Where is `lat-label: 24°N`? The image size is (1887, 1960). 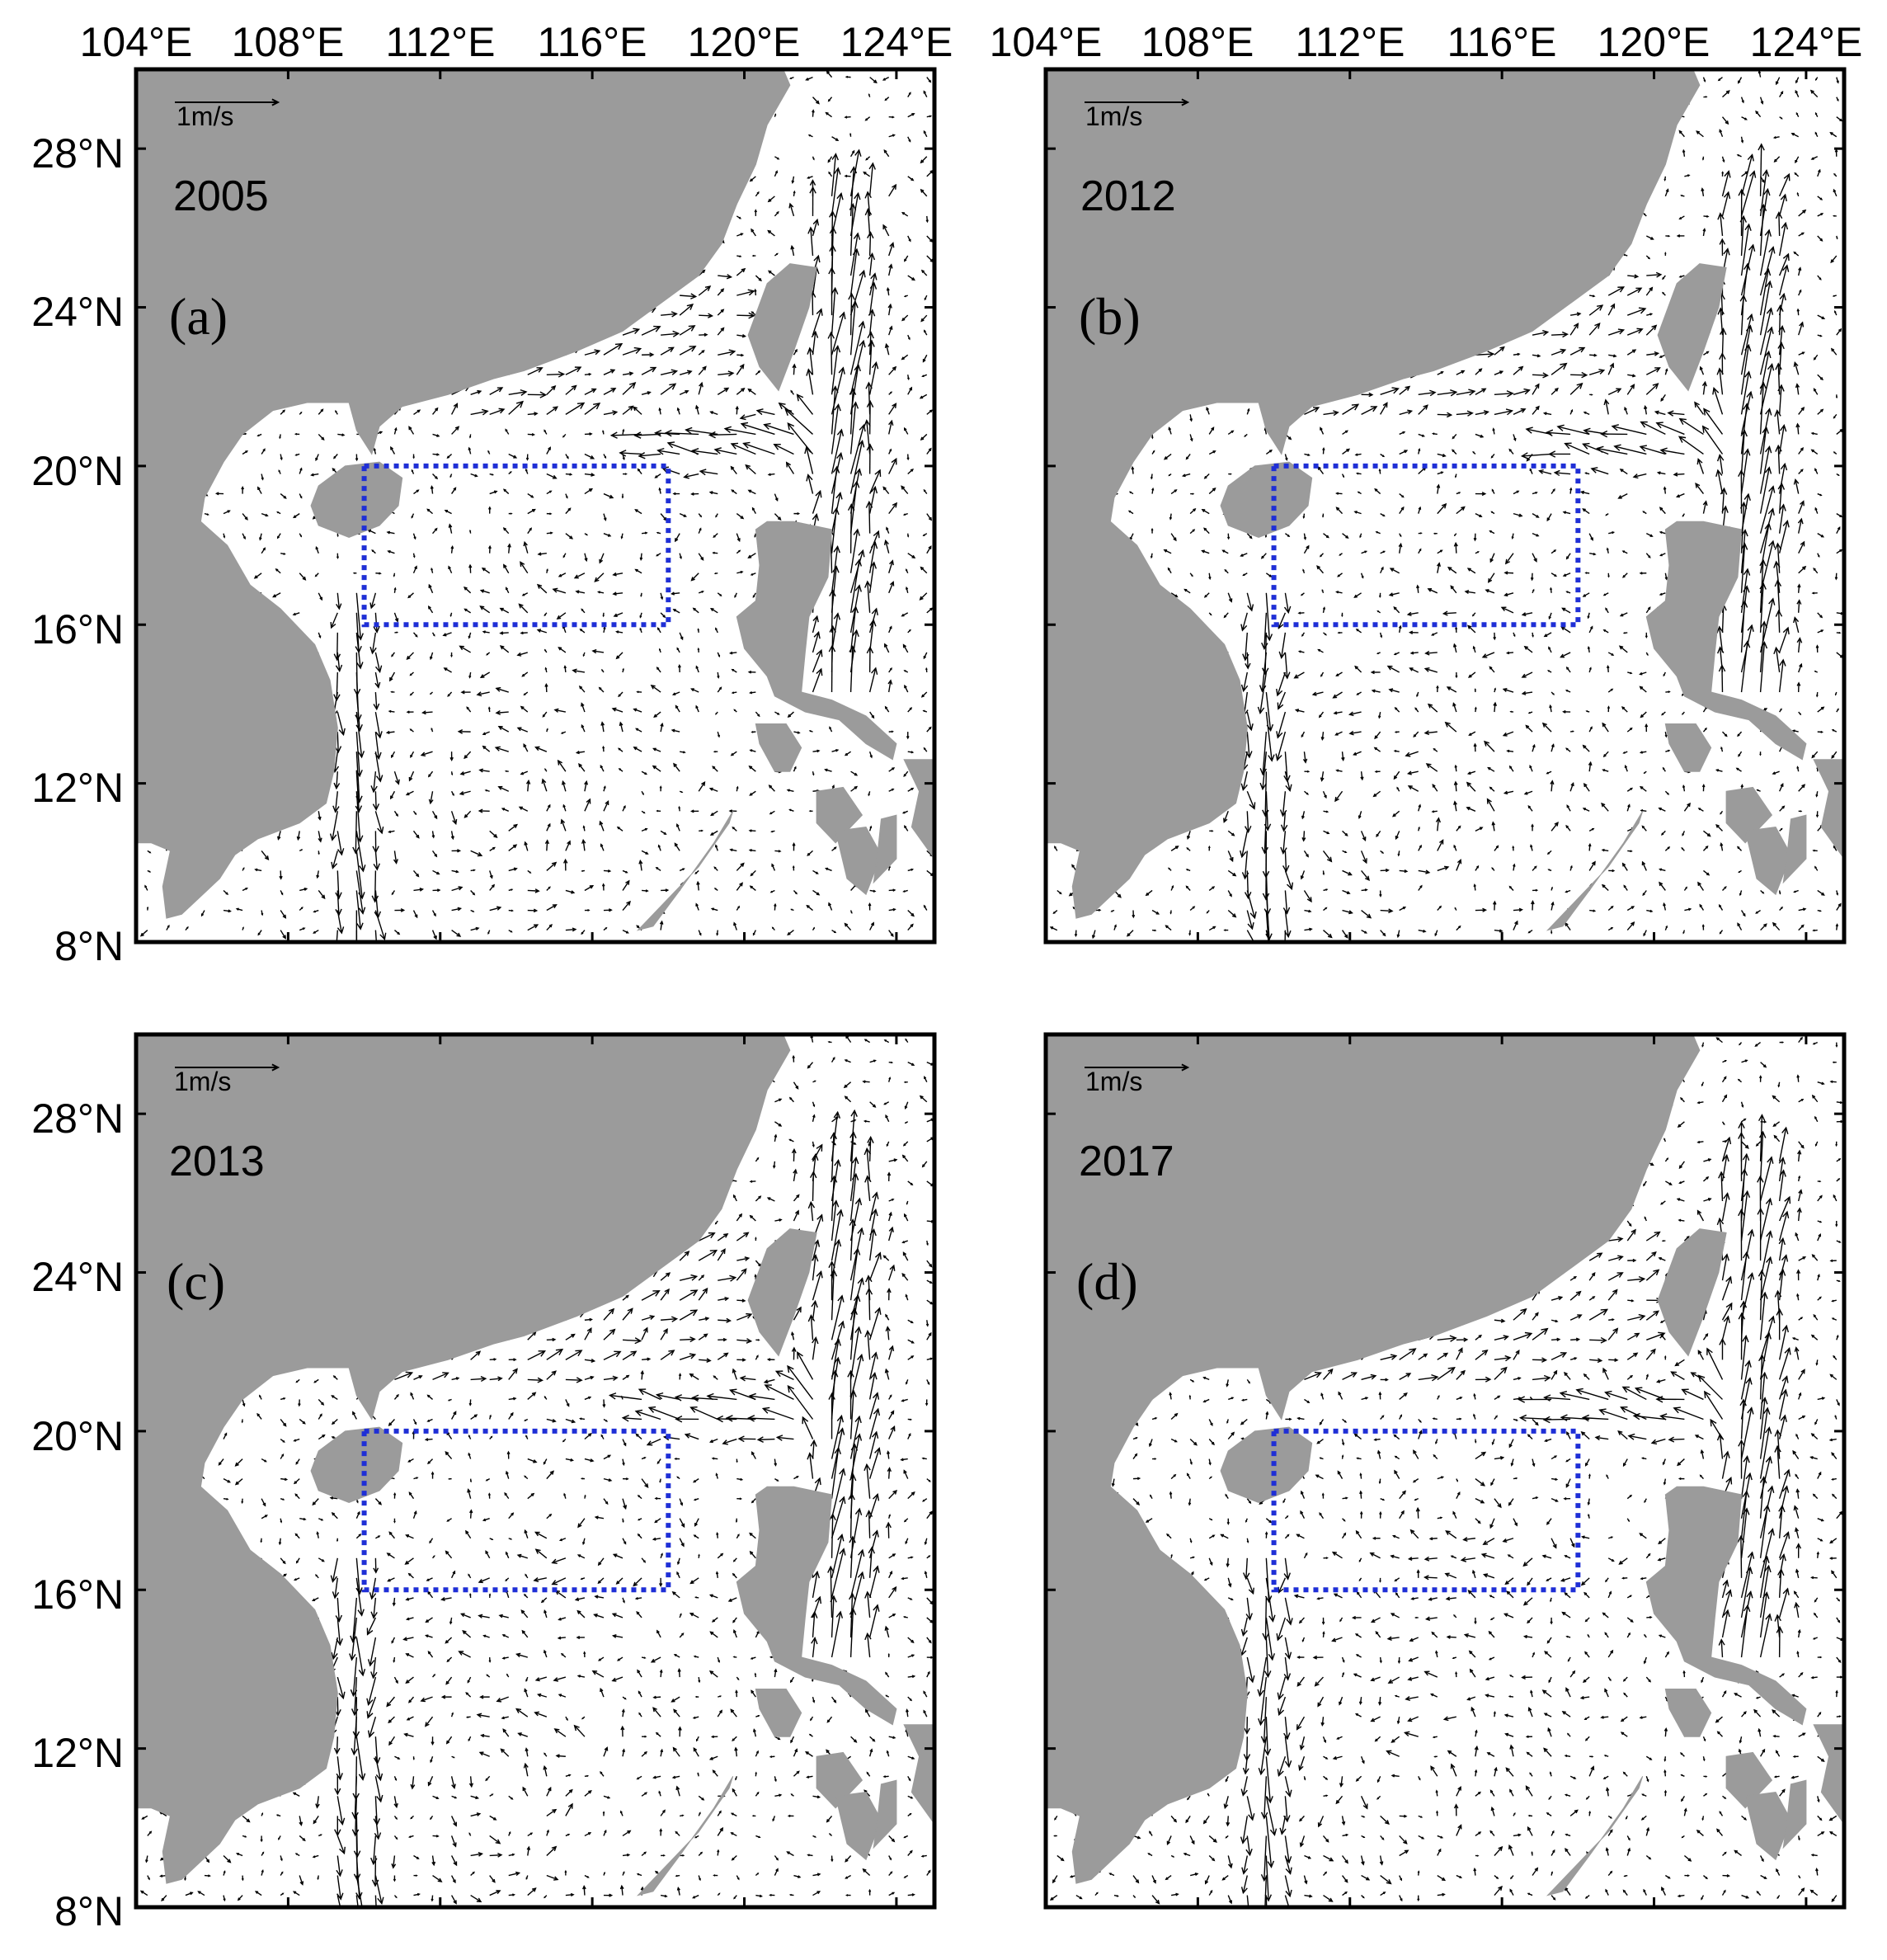 lat-label: 24°N is located at coordinates (77, 1277).